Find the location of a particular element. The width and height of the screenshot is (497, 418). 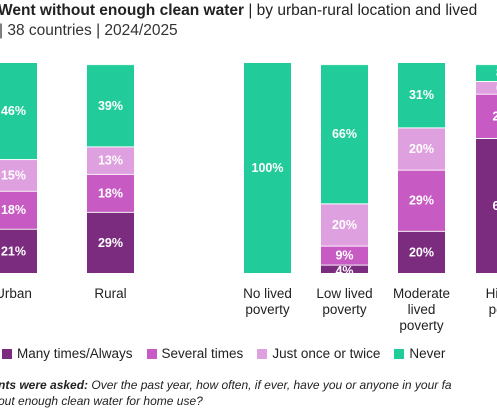

bar-value-label-1-3: 39% is located at coordinates (110, 106).